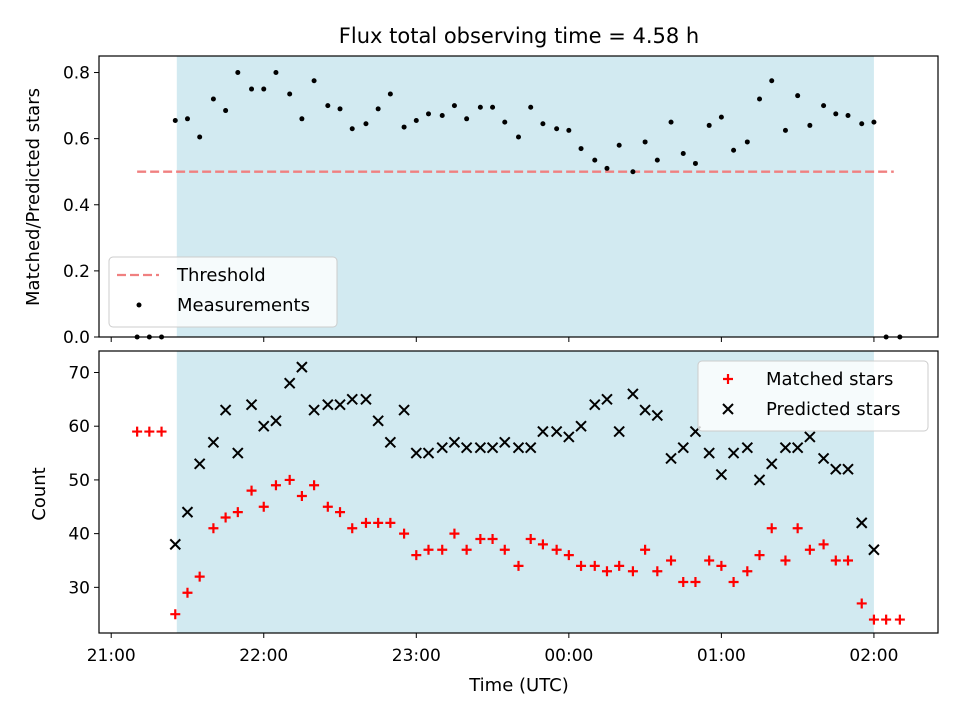 This screenshot has height=720, width=960. Describe the element at coordinates (111, 656) in the screenshot. I see `bottom-x-tick-label: 21:00` at that location.